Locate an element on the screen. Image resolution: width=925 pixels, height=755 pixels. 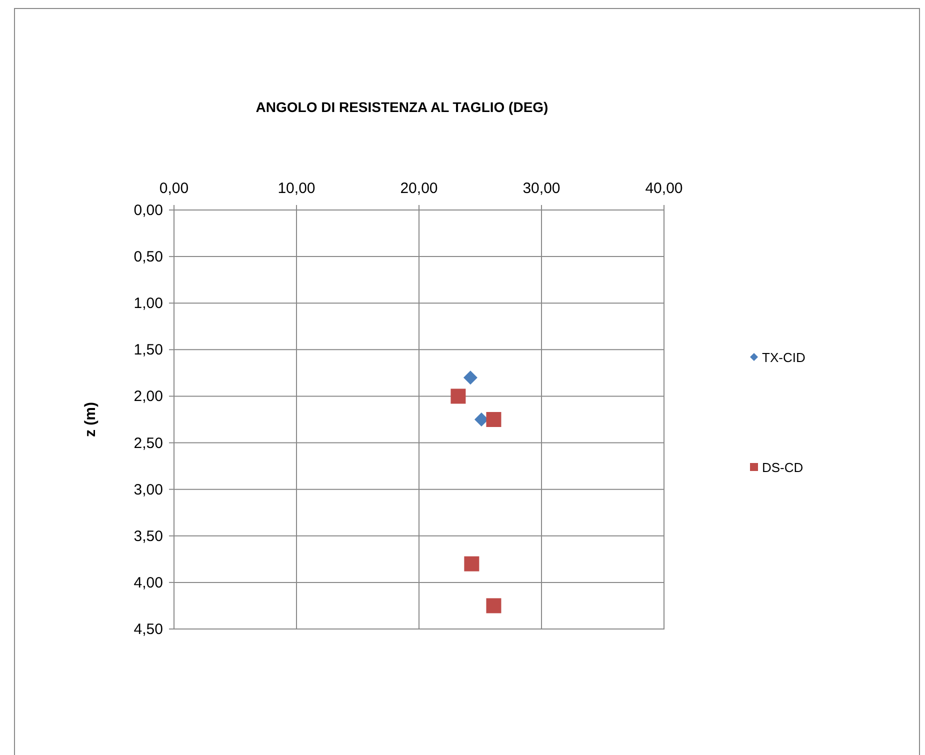
x-tick-label: 0,00 is located at coordinates (174, 188).